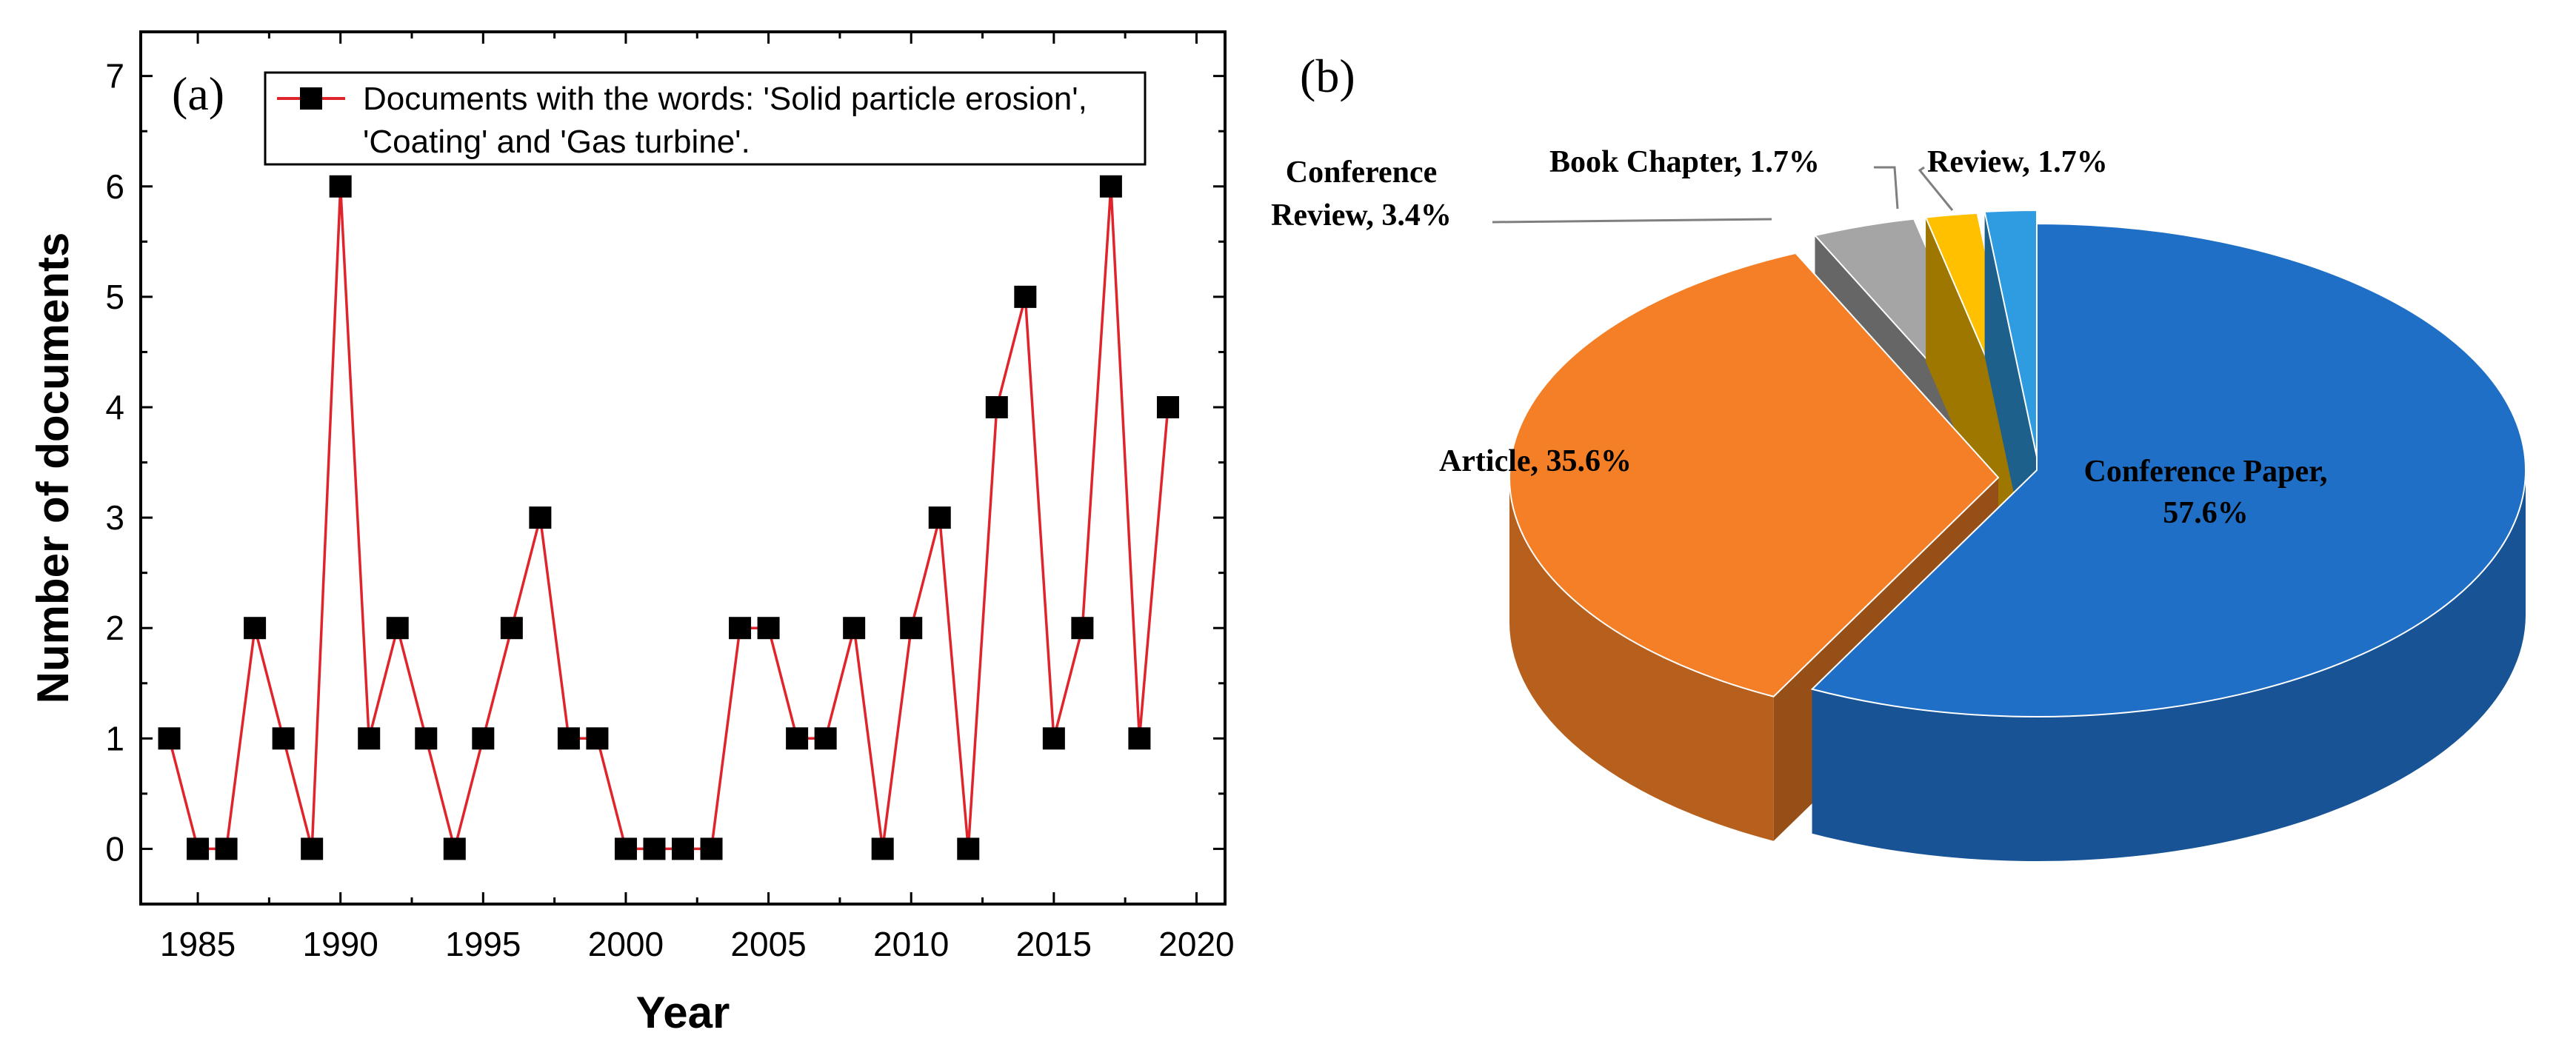  Describe the element at coordinates (114, 463) in the screenshot. I see `y-tick-labels: 0 1 2 3 4 5 6 7` at that location.